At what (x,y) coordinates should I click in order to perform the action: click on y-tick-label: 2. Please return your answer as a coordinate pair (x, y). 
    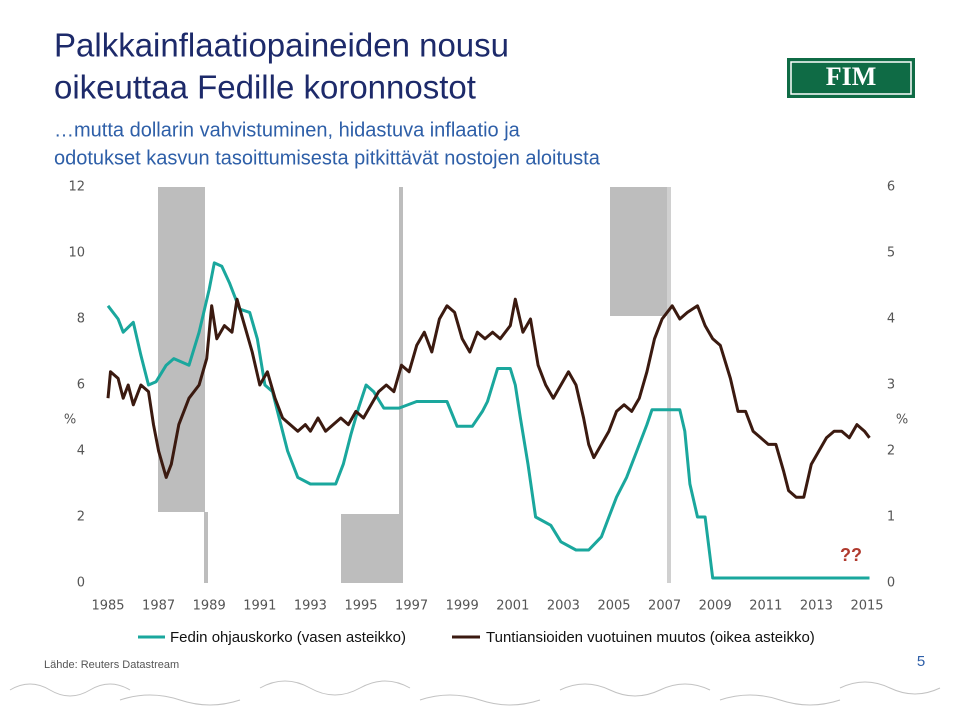
    Looking at the image, I should click on (81, 517).